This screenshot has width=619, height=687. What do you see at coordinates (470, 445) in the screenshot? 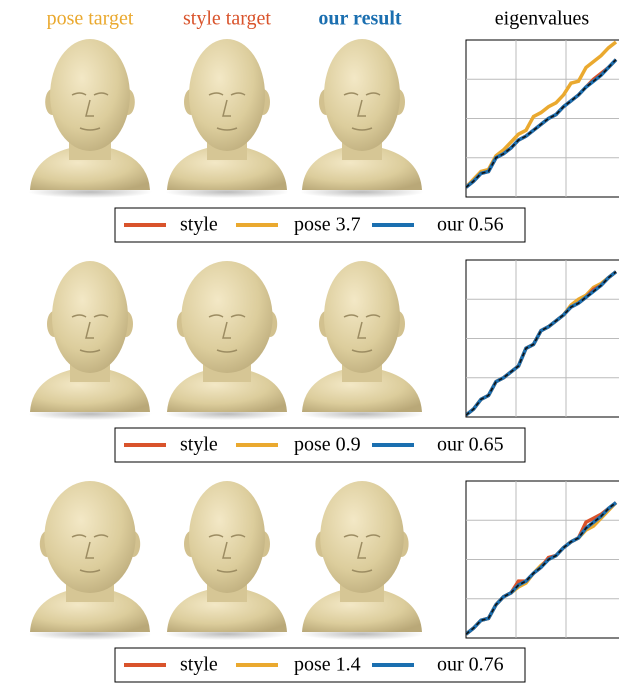
I see `legend-label: our 0.65` at bounding box center [470, 445].